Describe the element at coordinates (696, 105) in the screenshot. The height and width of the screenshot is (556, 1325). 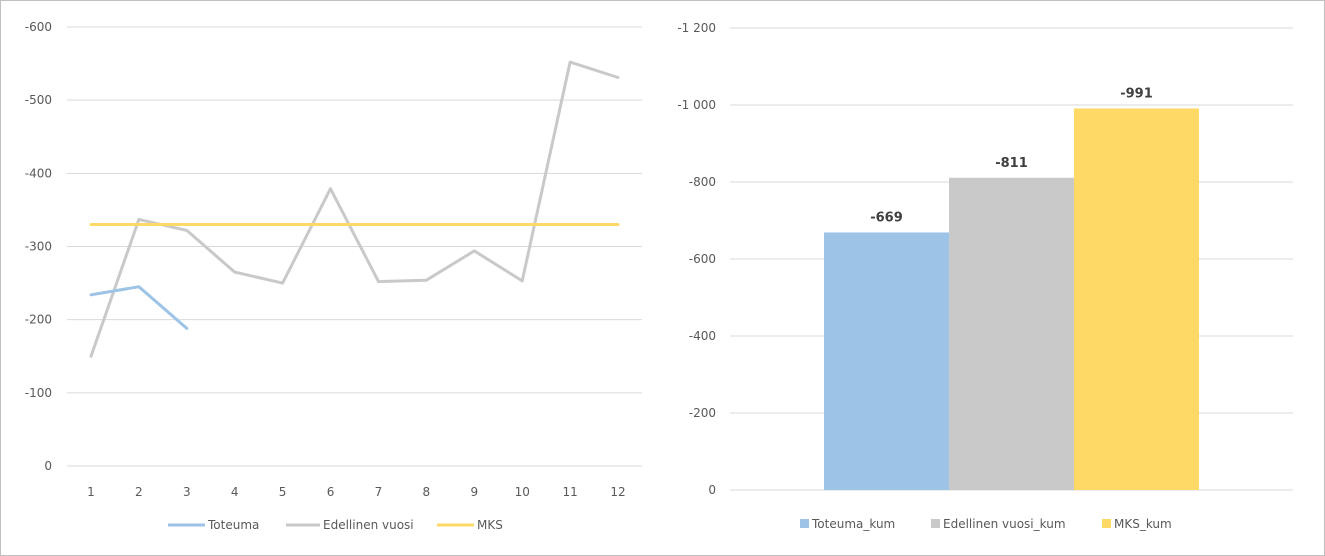
I see `bar-y-tick-label: -1 000` at that location.